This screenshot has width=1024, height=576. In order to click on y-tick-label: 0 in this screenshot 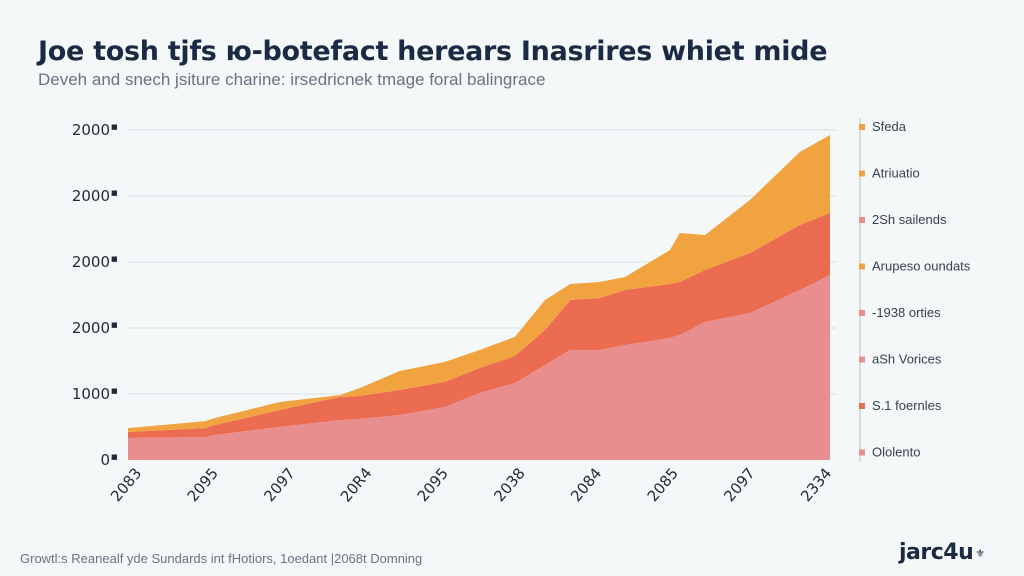, I will do `click(105, 460)`.